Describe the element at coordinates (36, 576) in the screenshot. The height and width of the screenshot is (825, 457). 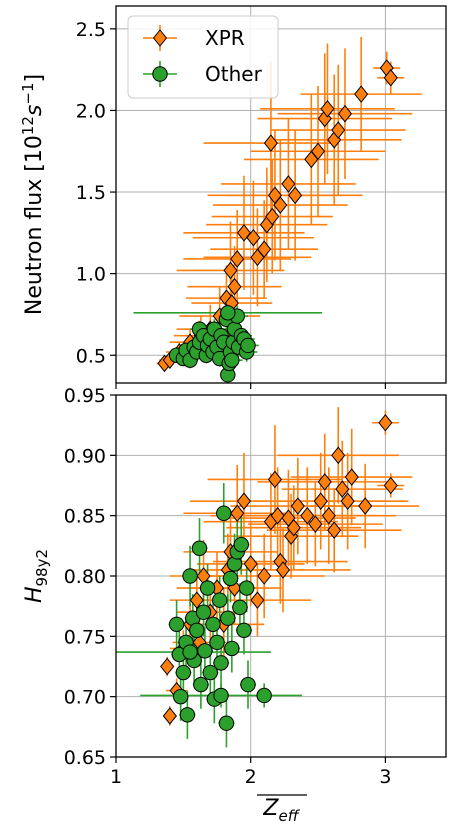
I see `y-axis-label: H98y2` at that location.